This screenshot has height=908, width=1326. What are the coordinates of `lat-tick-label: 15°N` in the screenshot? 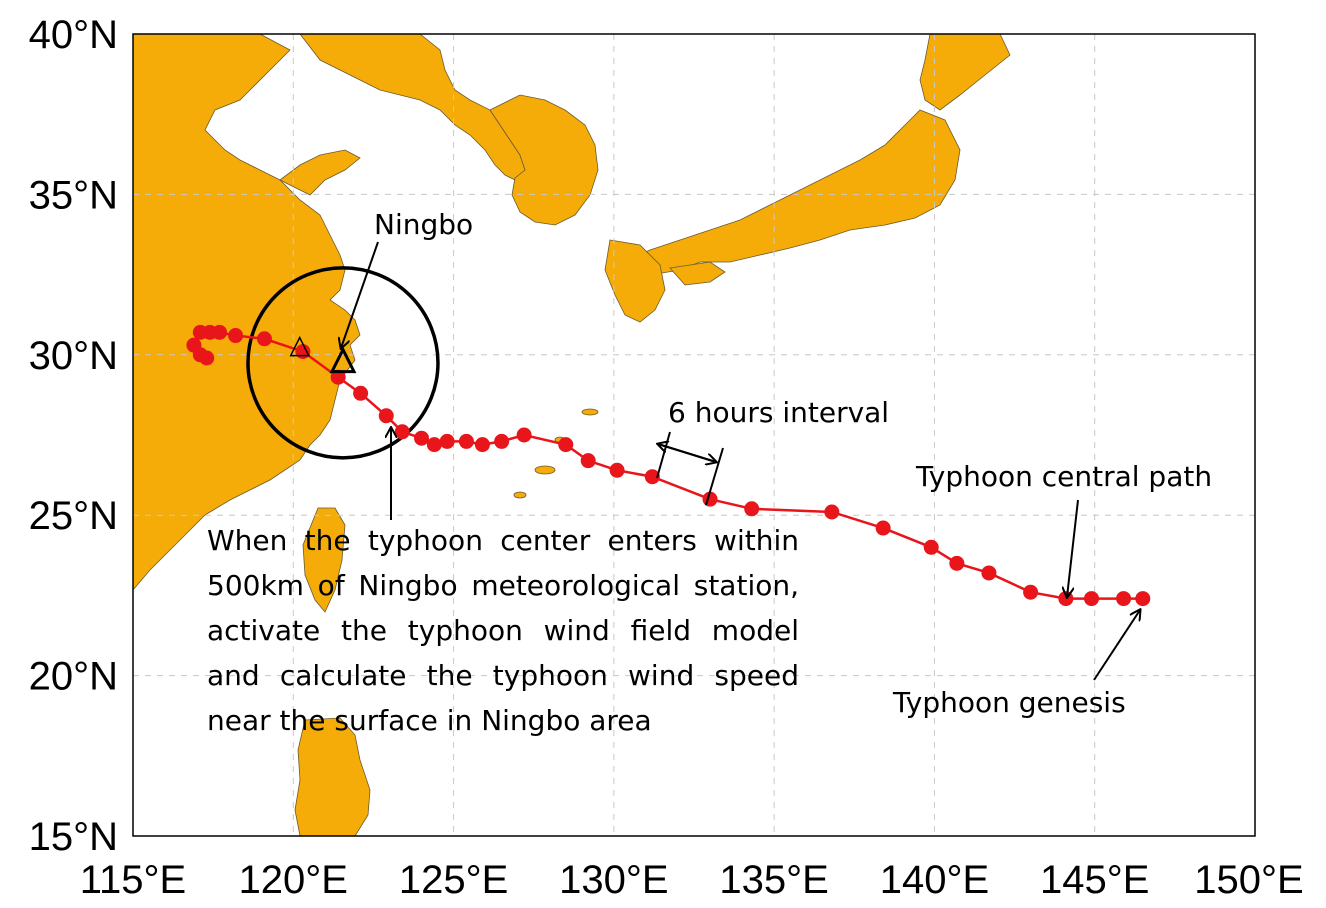 It's located at (73, 837).